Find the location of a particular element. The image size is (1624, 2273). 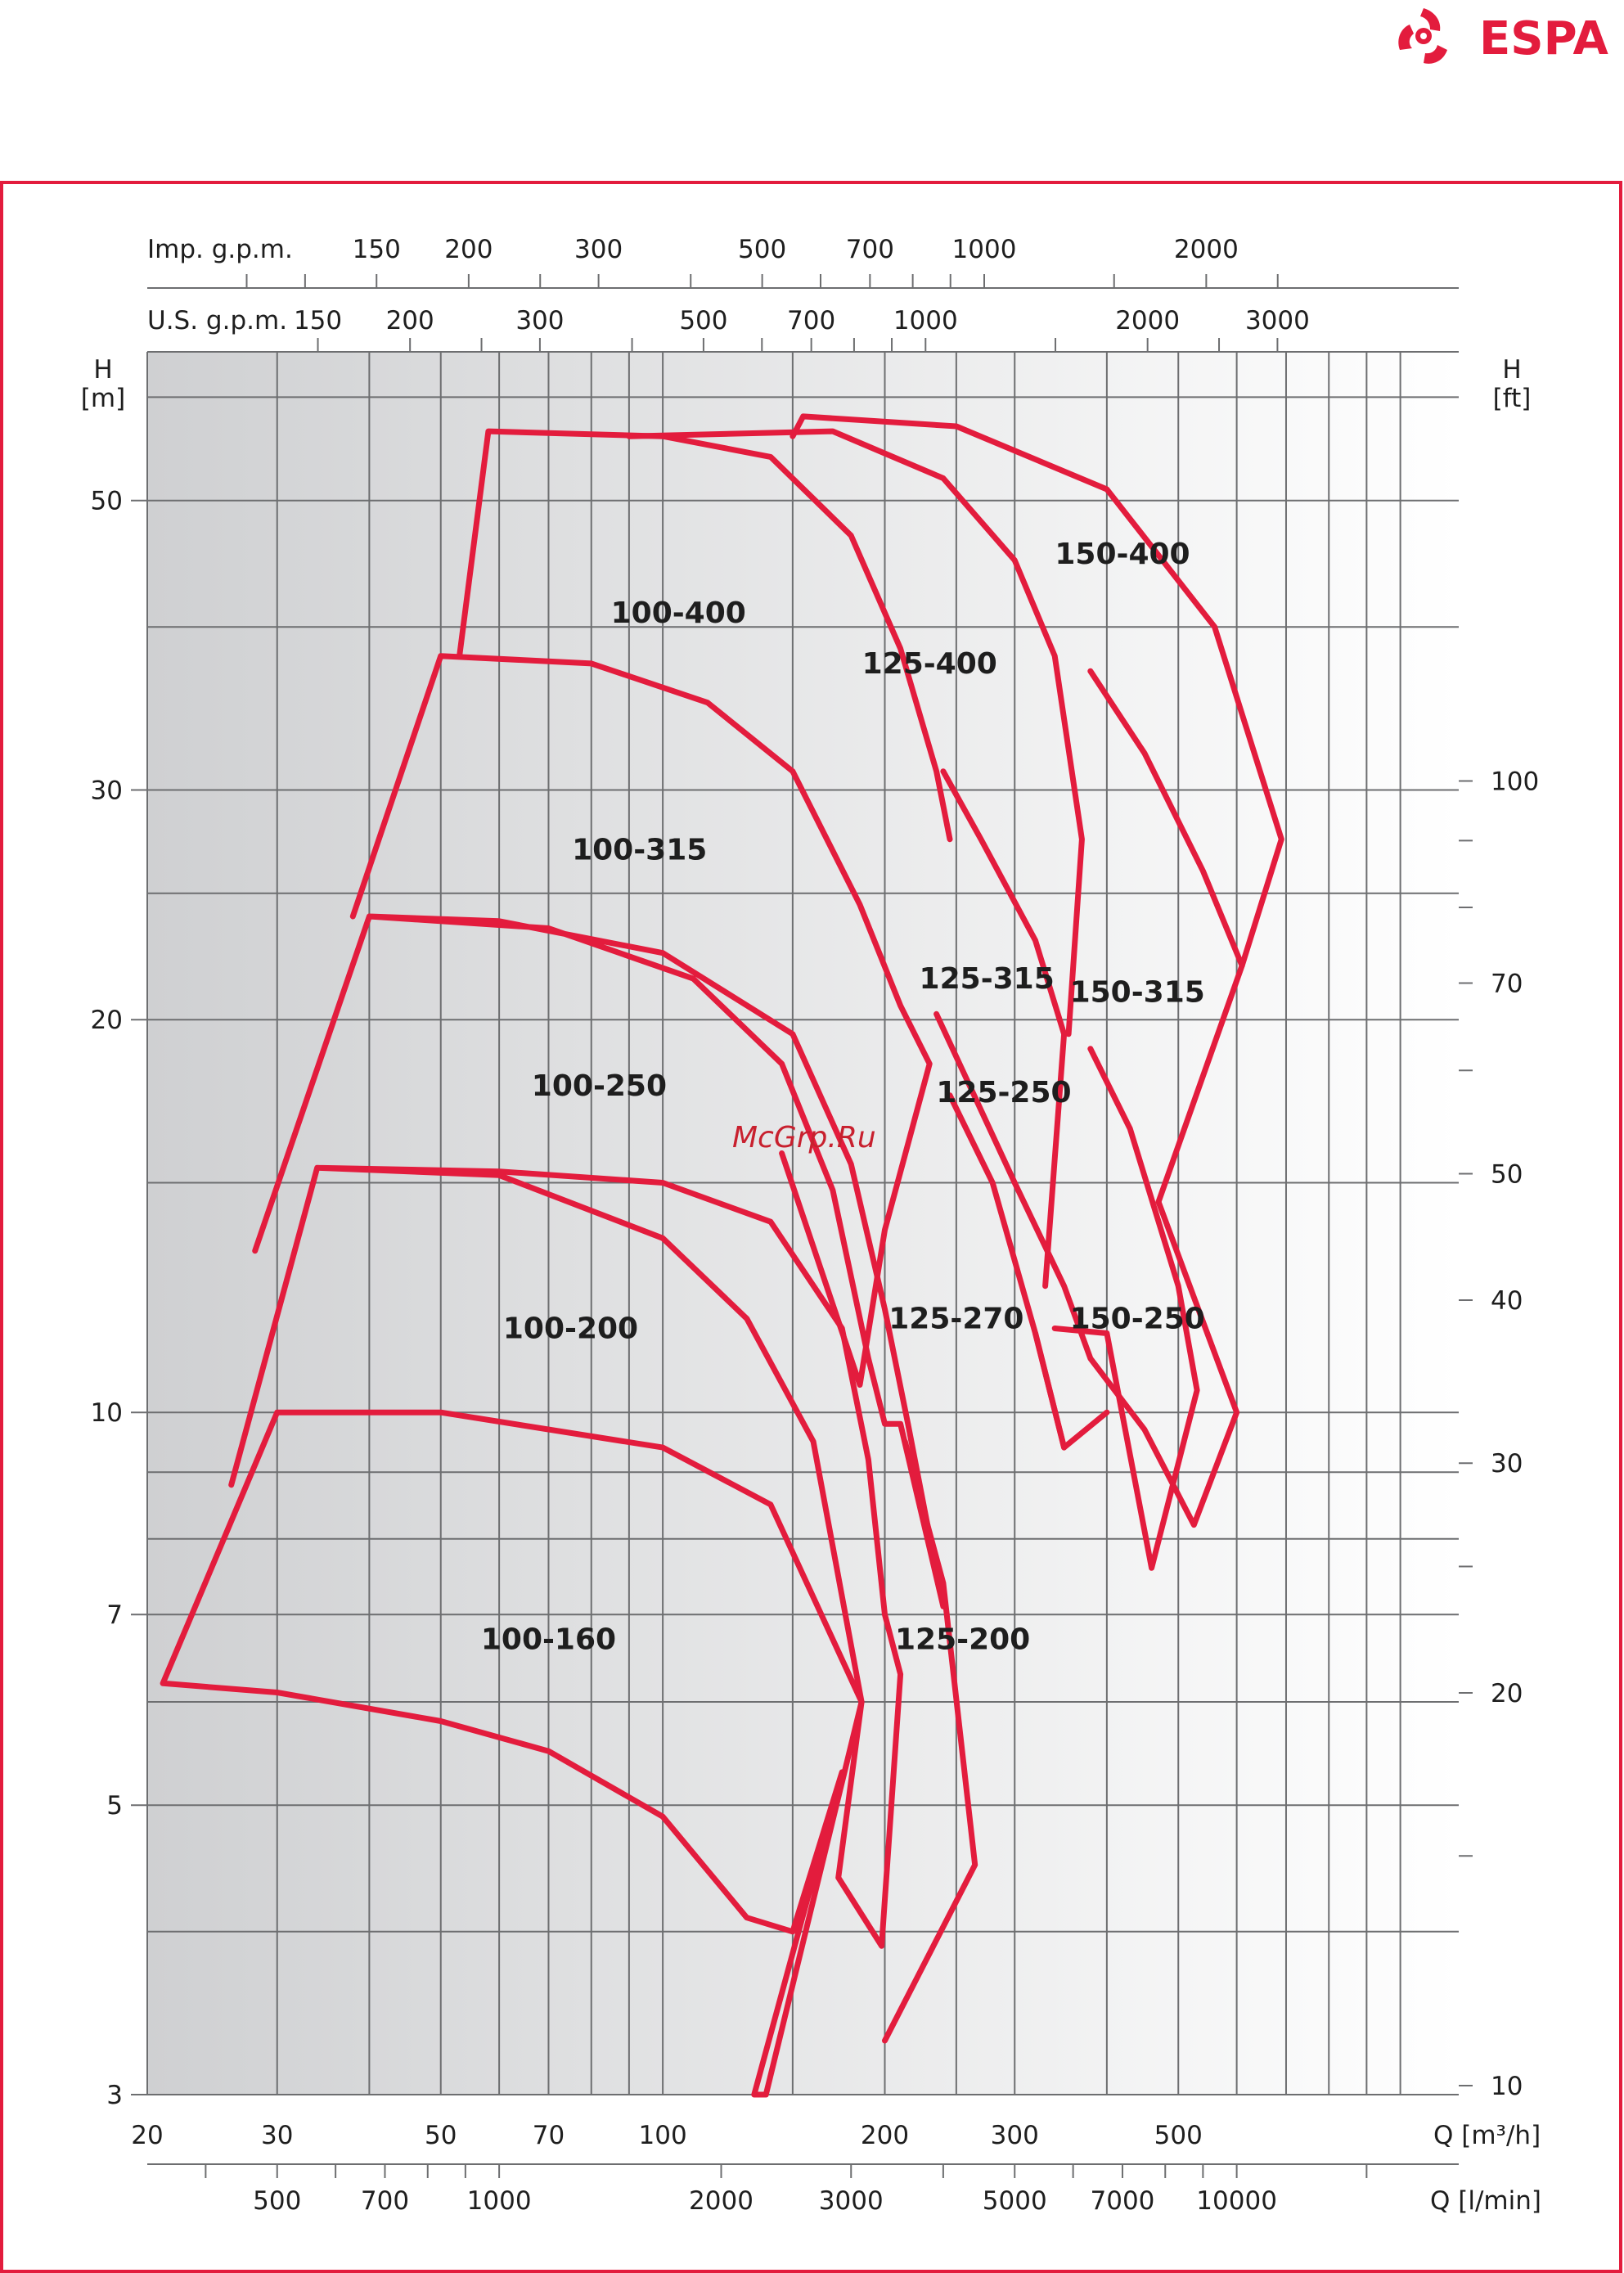

y-tick-label: 7 is located at coordinates (115, 1615).